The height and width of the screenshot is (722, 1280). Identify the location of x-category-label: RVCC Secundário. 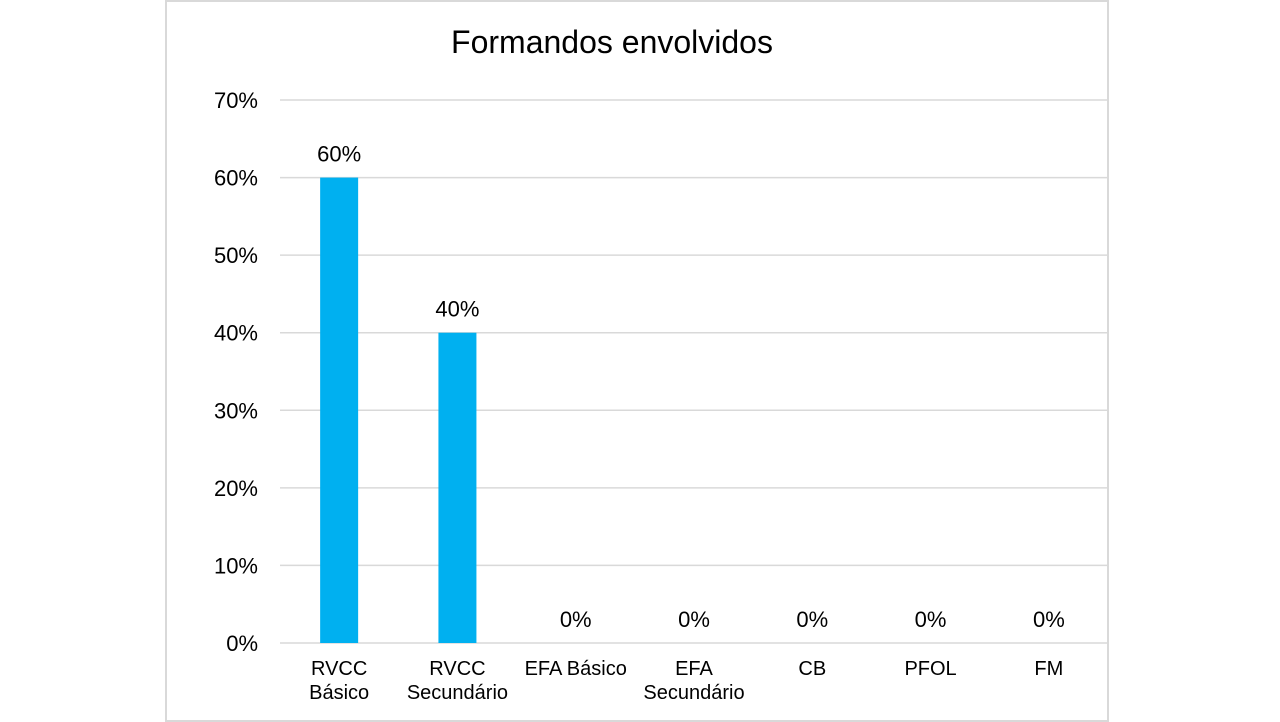
(457, 681).